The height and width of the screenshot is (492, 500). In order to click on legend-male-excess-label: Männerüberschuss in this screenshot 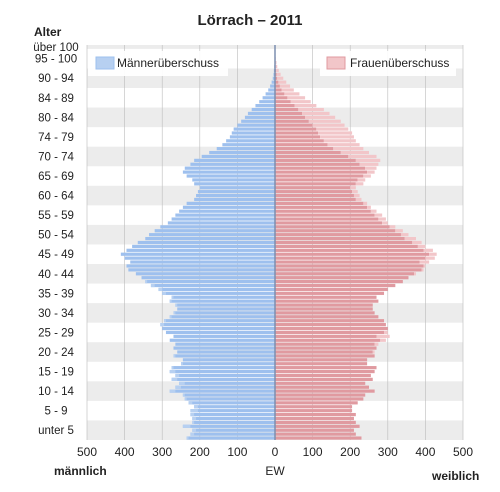, I will do `click(168, 63)`.